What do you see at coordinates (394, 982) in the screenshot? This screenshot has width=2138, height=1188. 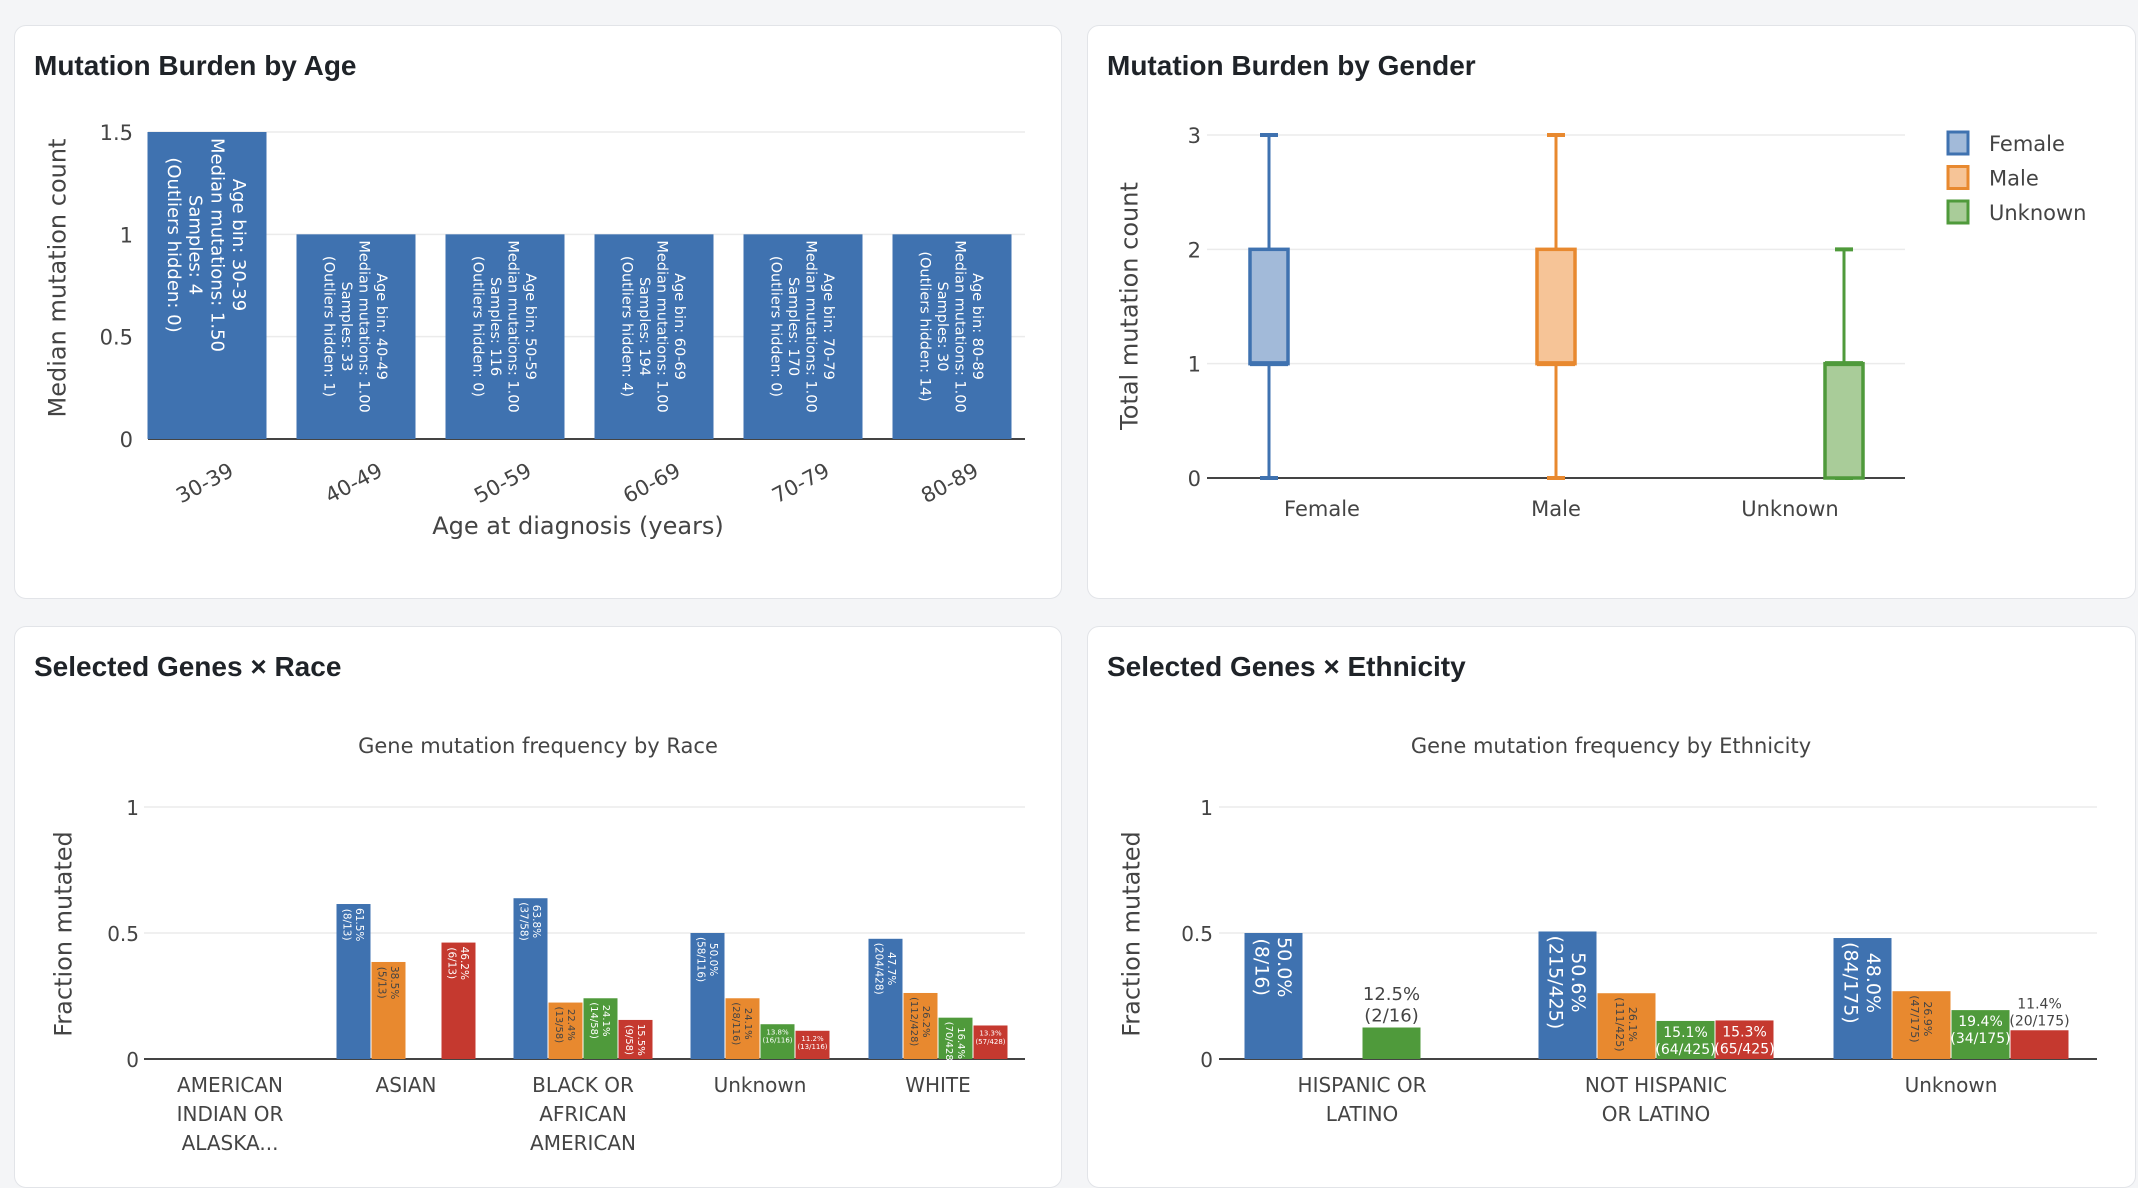 I see `bar-label-line: 38.5%` at bounding box center [394, 982].